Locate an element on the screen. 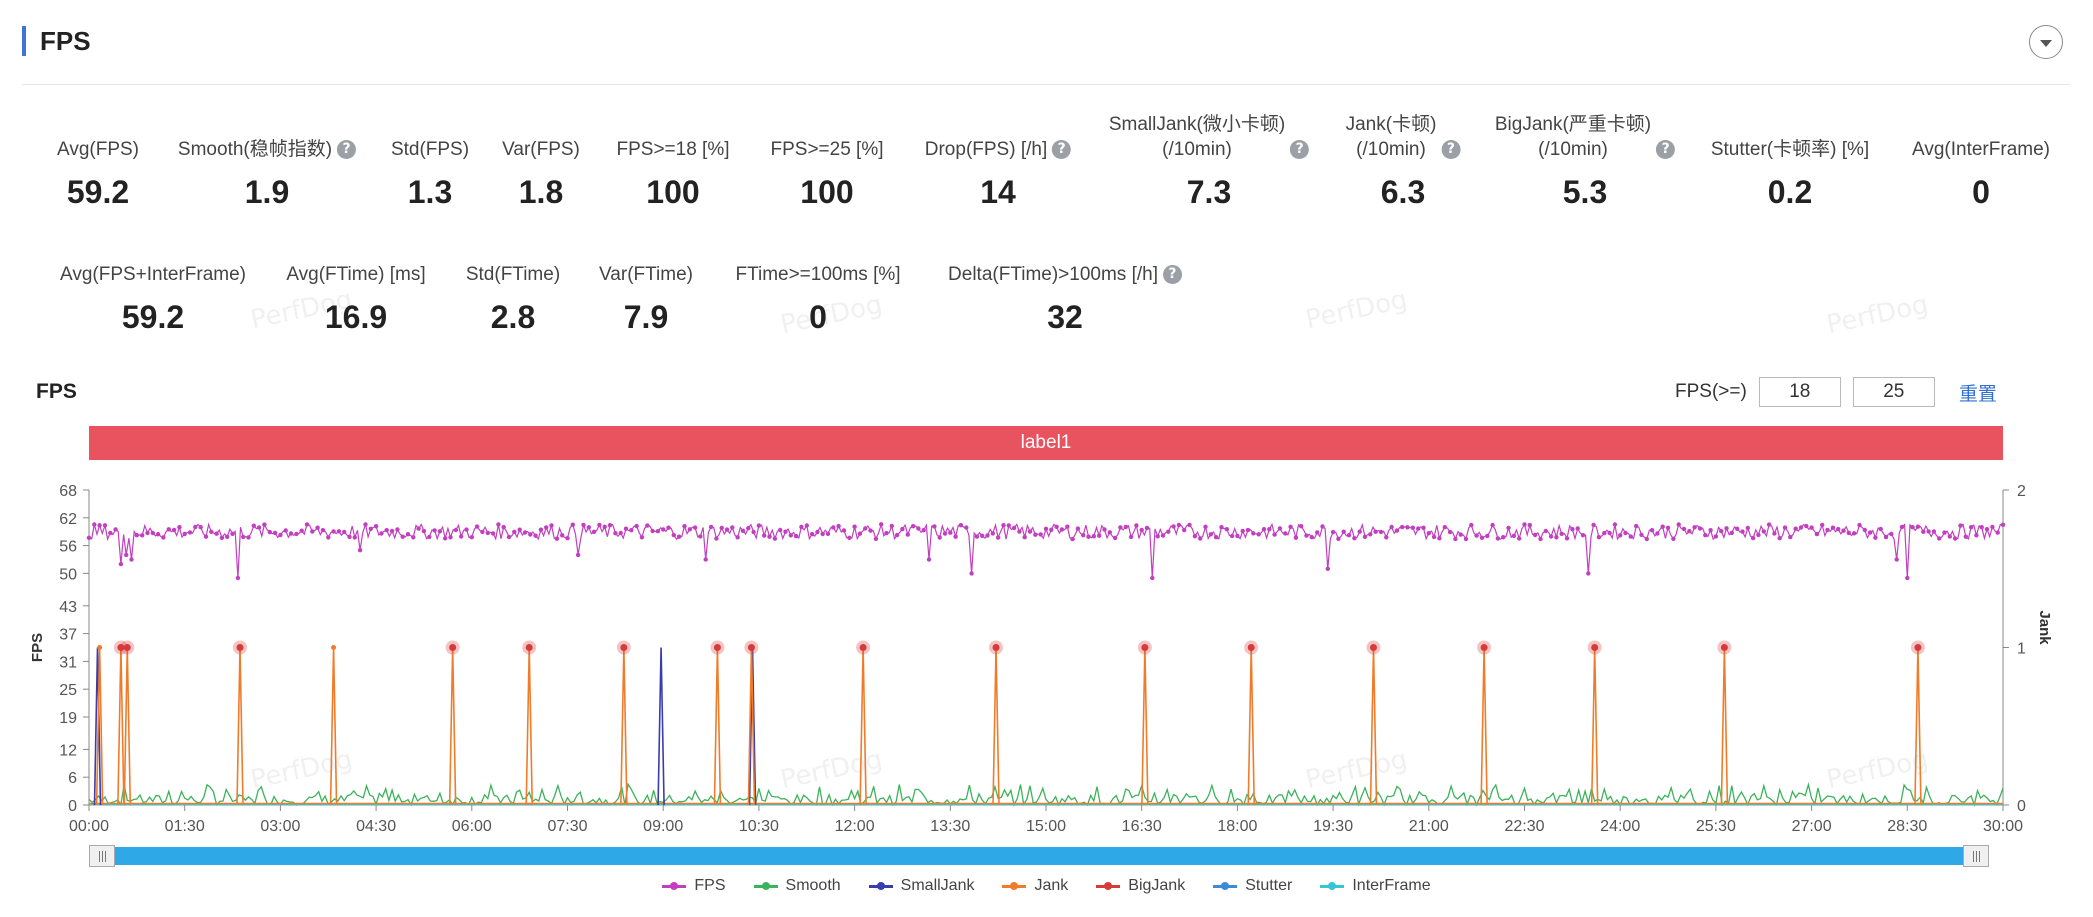 This screenshot has width=2093, height=917. metric-label-text: Var(FTime) is located at coordinates (646, 274).